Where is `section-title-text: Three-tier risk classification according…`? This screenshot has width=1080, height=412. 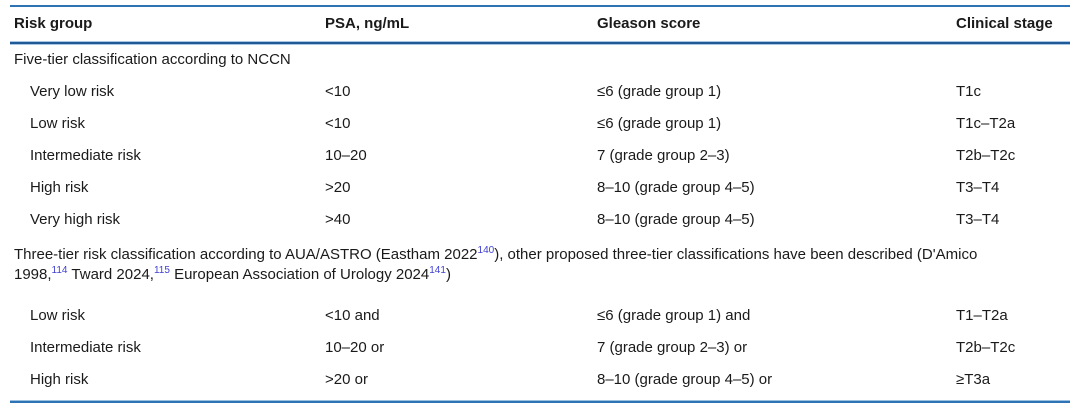
section-title-text: Three-tier risk classification according… is located at coordinates (246, 254).